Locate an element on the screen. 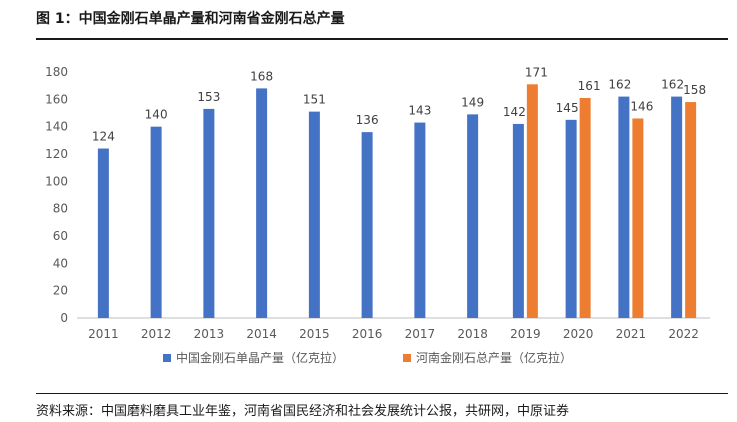 This screenshot has width=737, height=422. data-label: 153 is located at coordinates (208, 97).